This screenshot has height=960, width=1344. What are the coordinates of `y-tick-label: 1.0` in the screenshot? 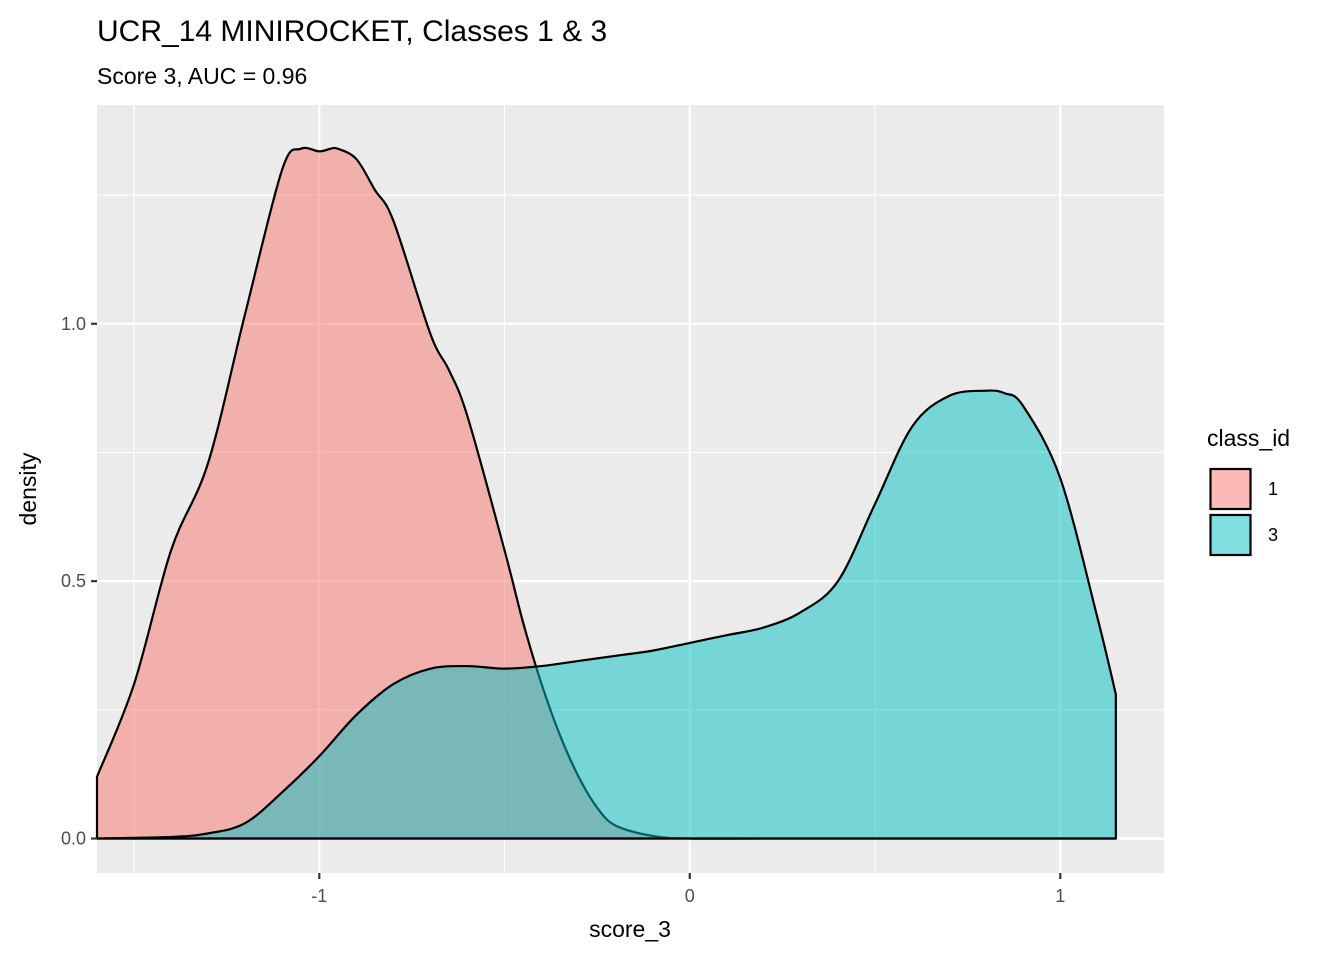 It's located at (73, 324).